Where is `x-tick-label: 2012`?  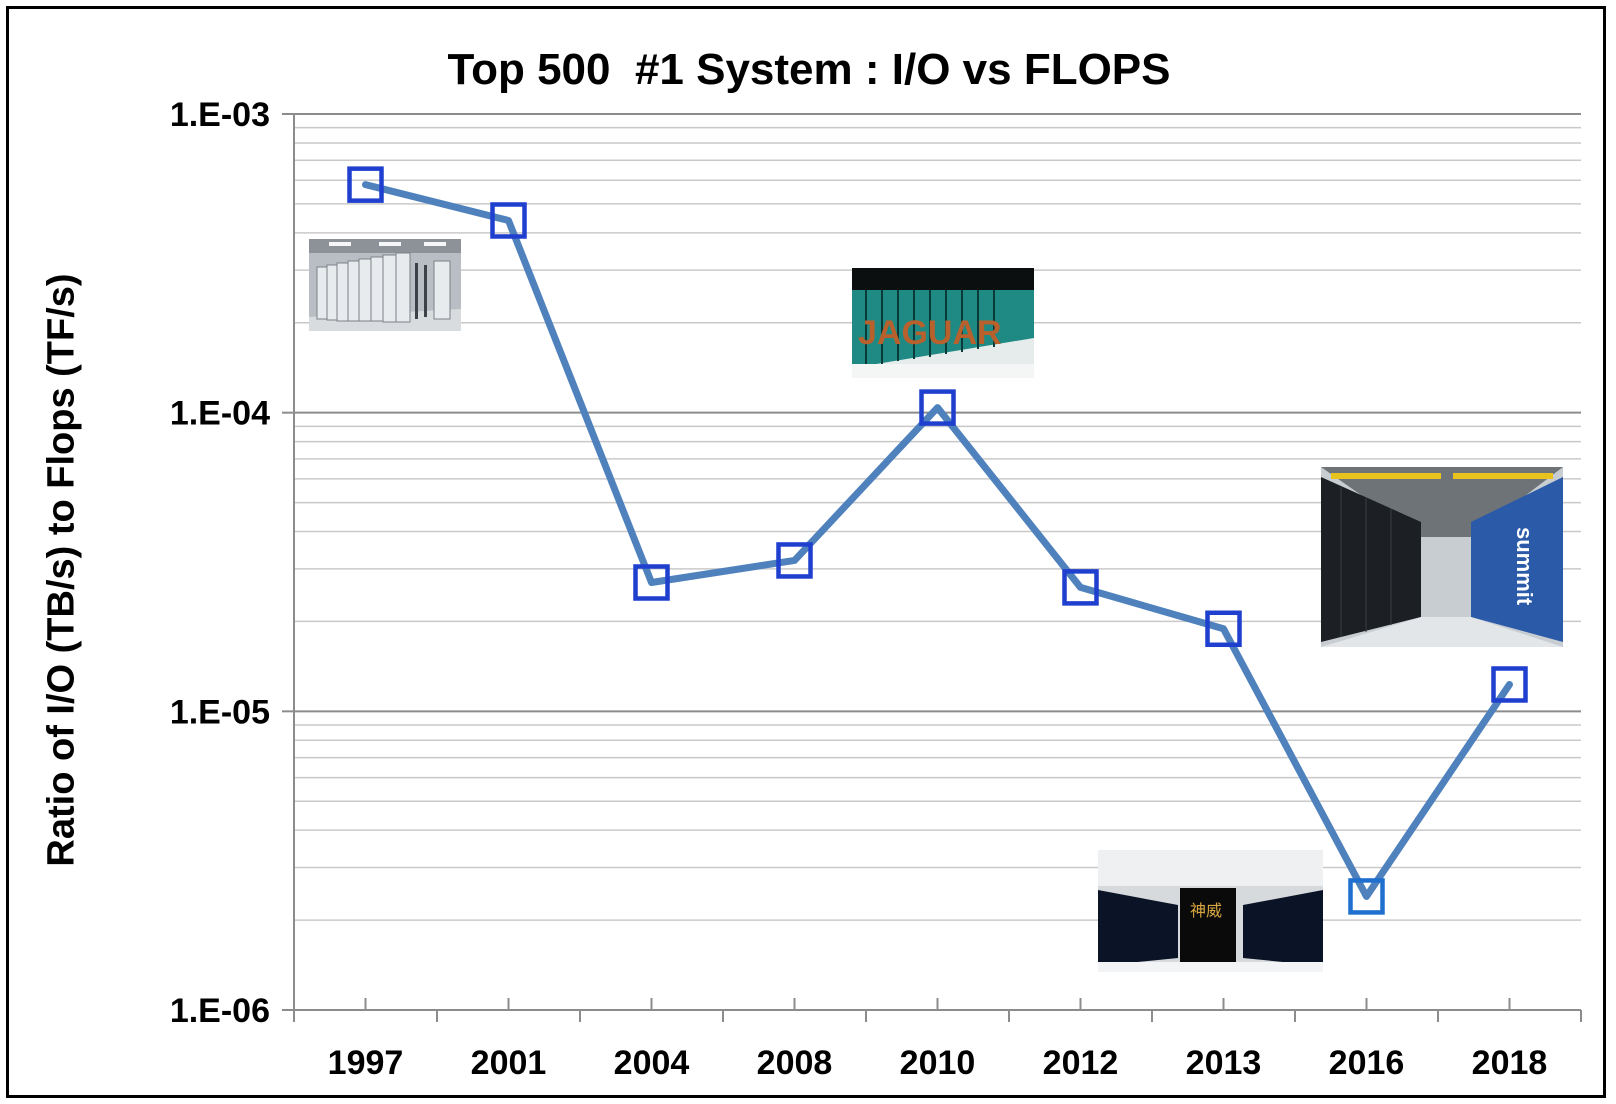 x-tick-label: 2012 is located at coordinates (1081, 1063).